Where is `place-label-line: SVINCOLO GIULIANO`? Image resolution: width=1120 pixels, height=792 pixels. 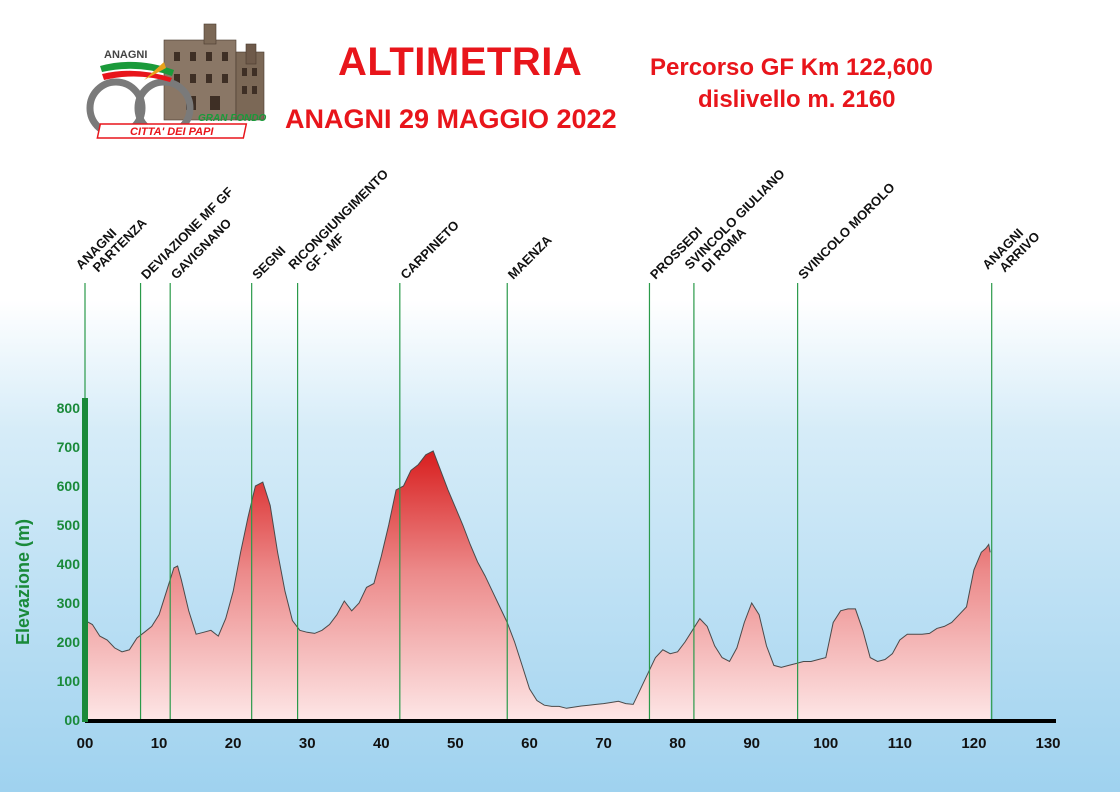
place-label-line: SVINCOLO GIULIANO is located at coordinates (735, 219).